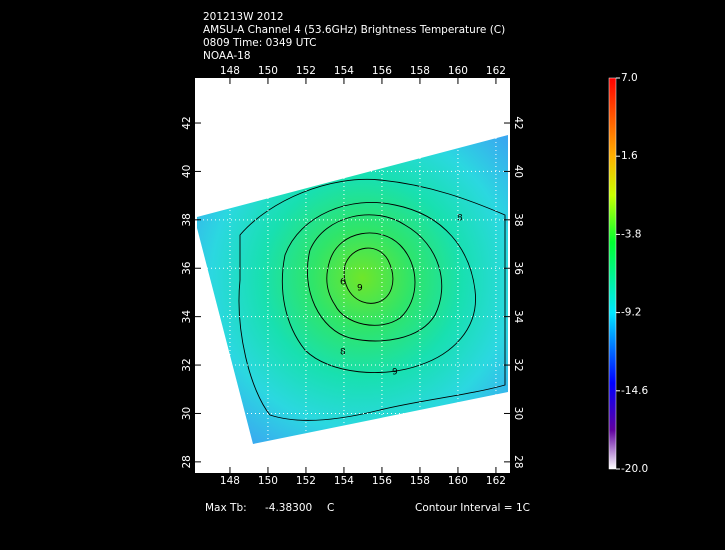 The width and height of the screenshot is (725, 550). I want to click on colorbar-label: -14.6, so click(634, 391).